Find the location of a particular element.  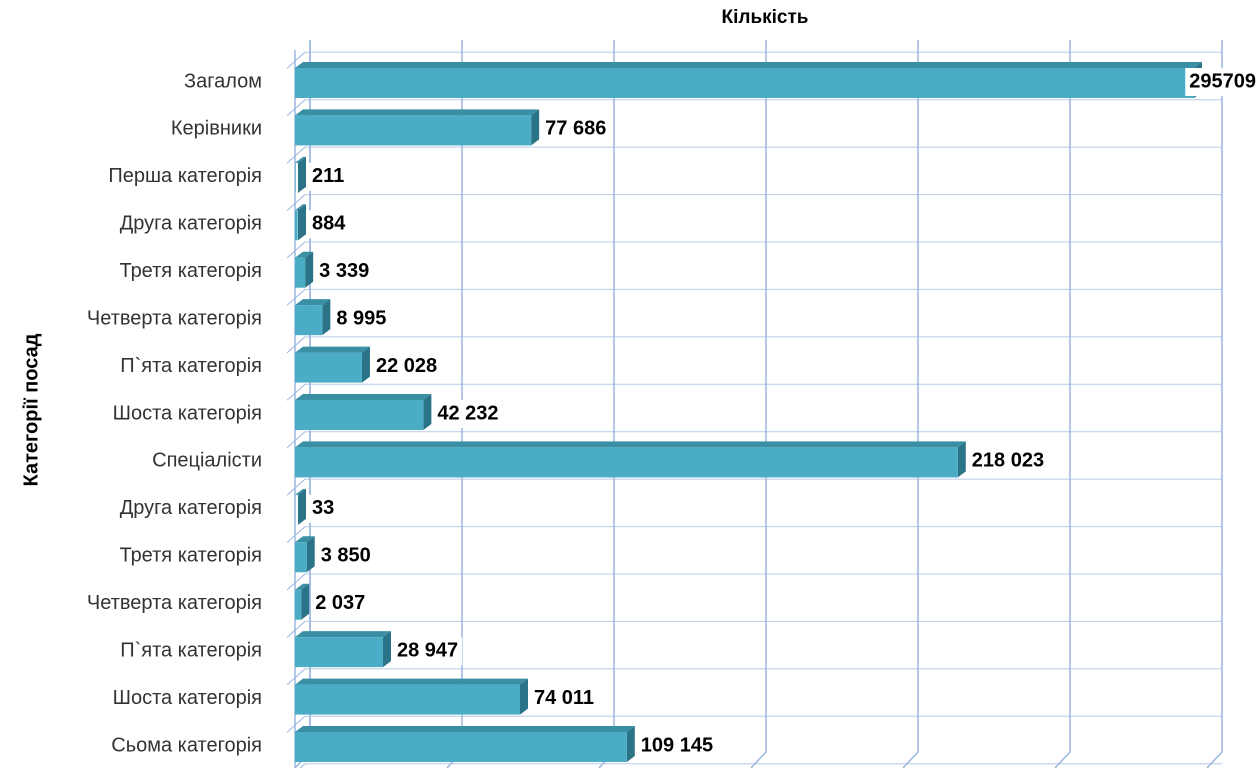

value-label: 22 028 is located at coordinates (406, 366).